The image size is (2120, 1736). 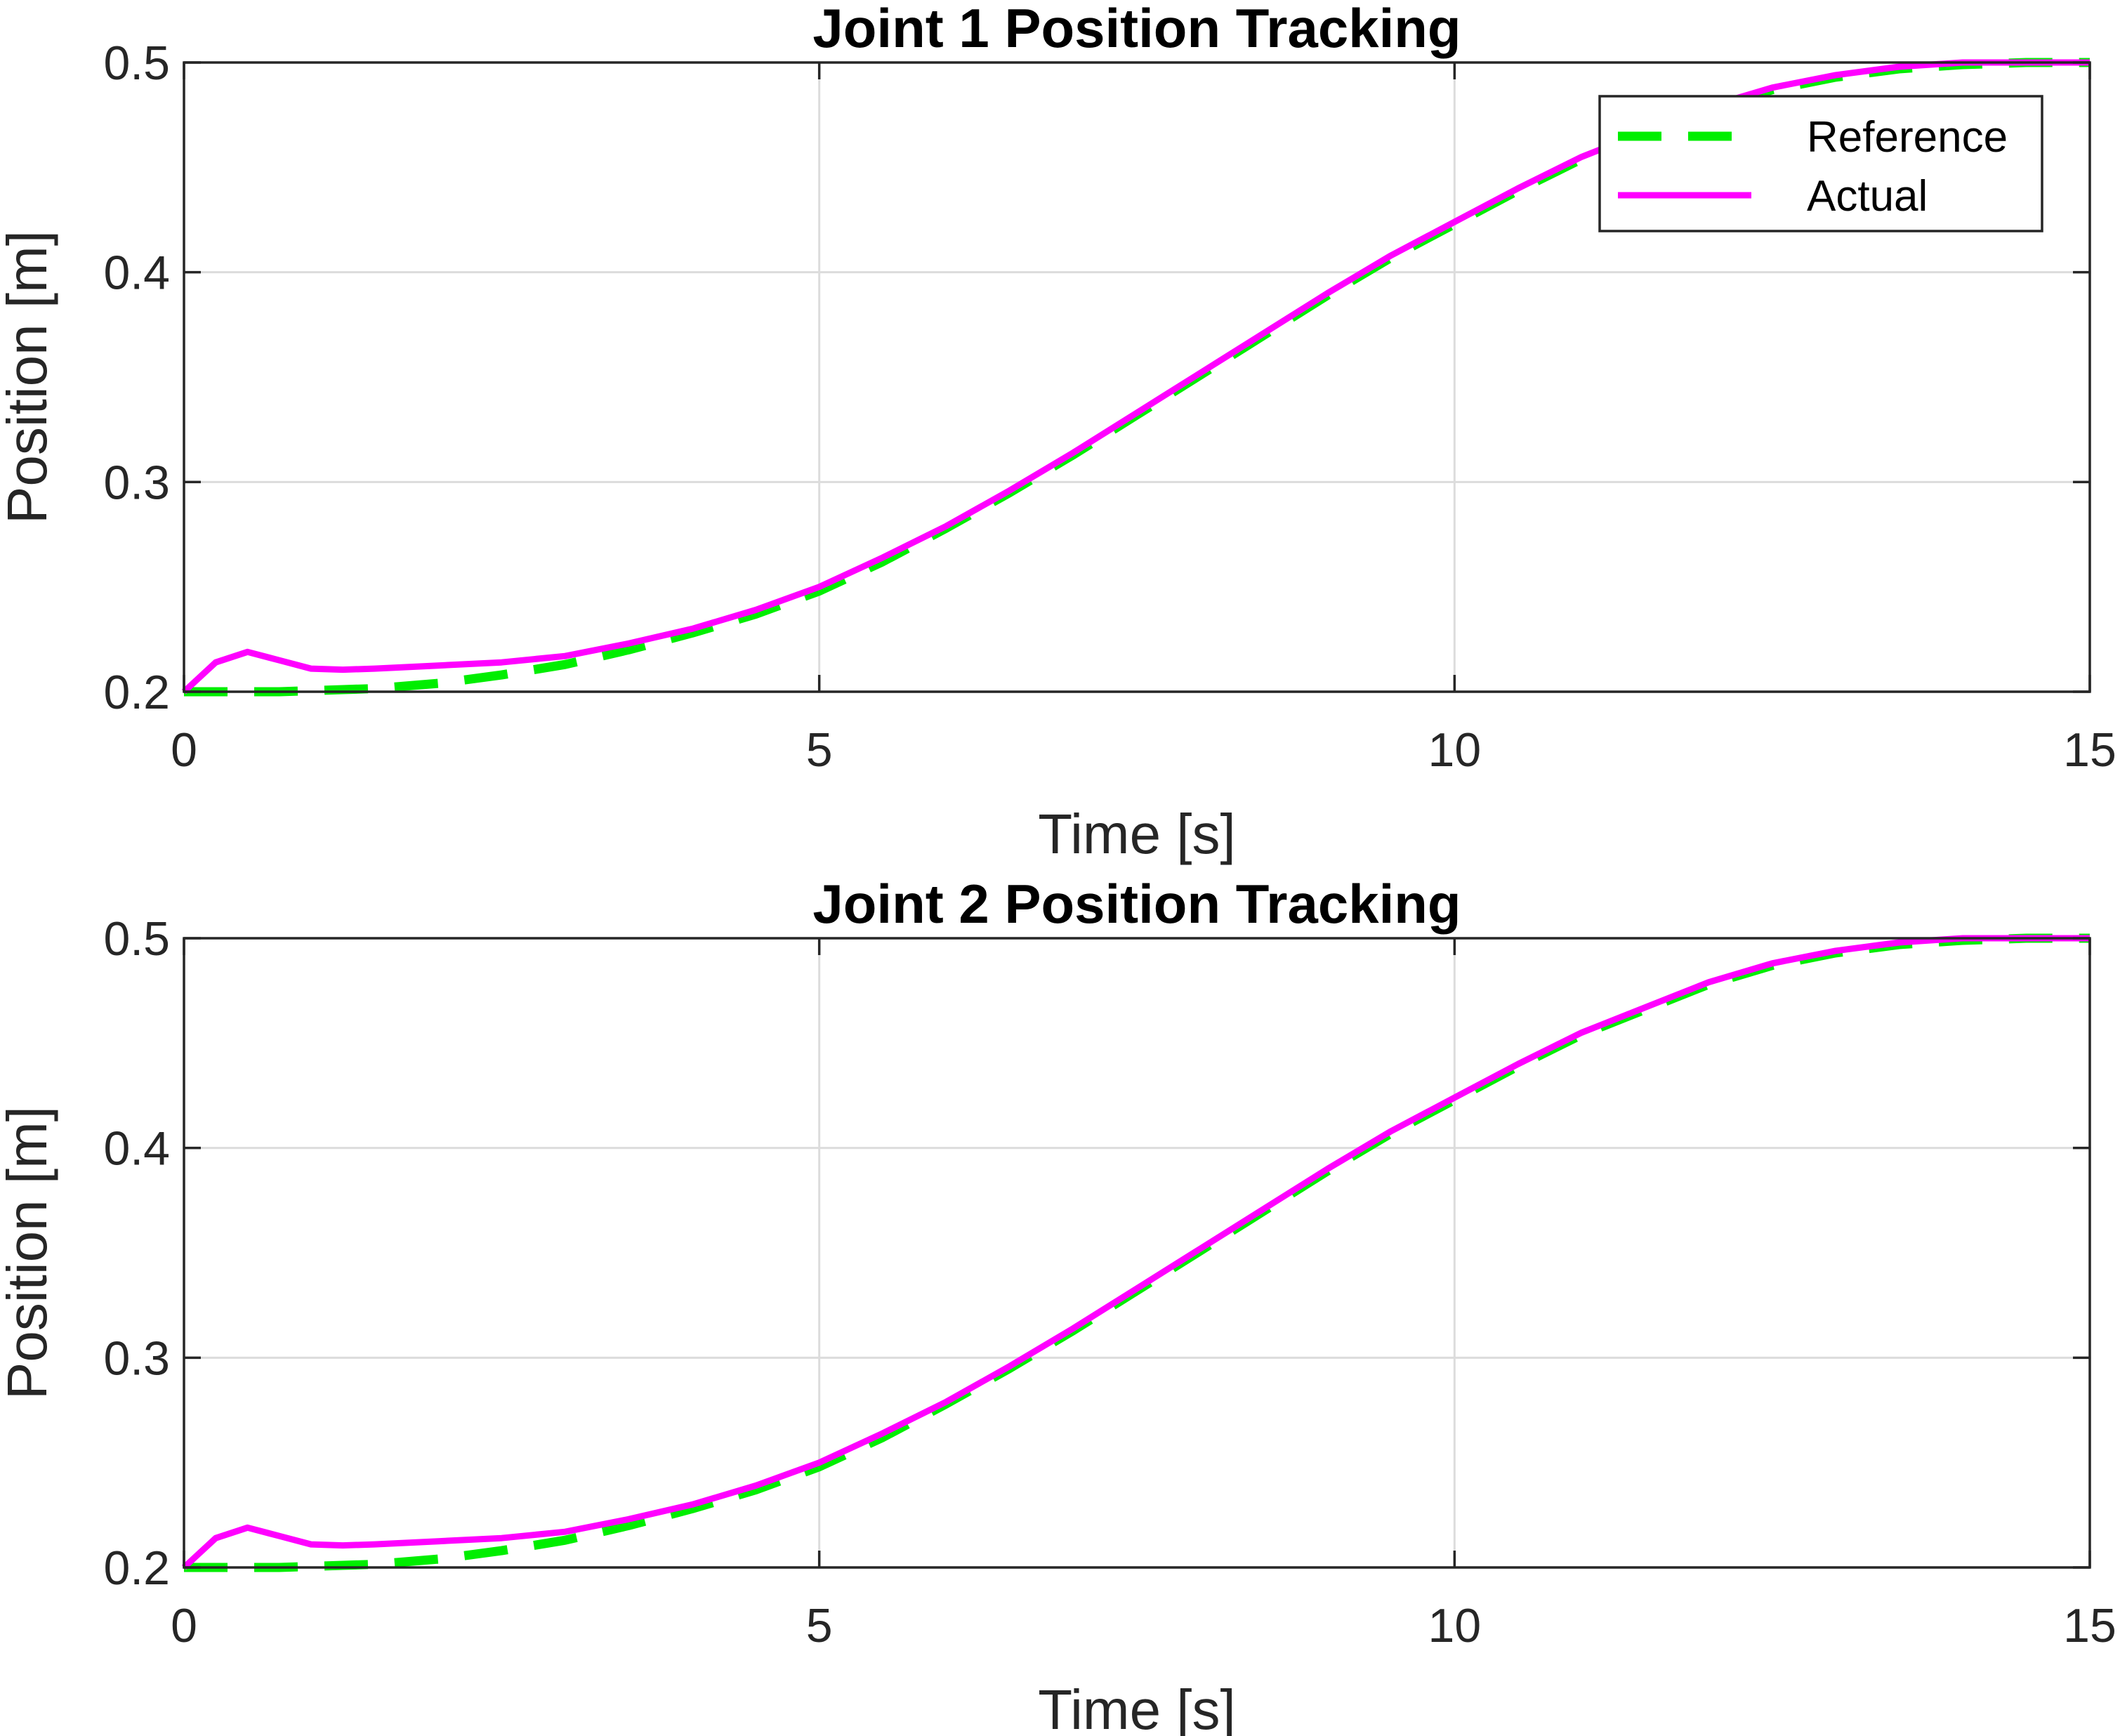 I want to click on legend-box, so click(x=1820, y=163).